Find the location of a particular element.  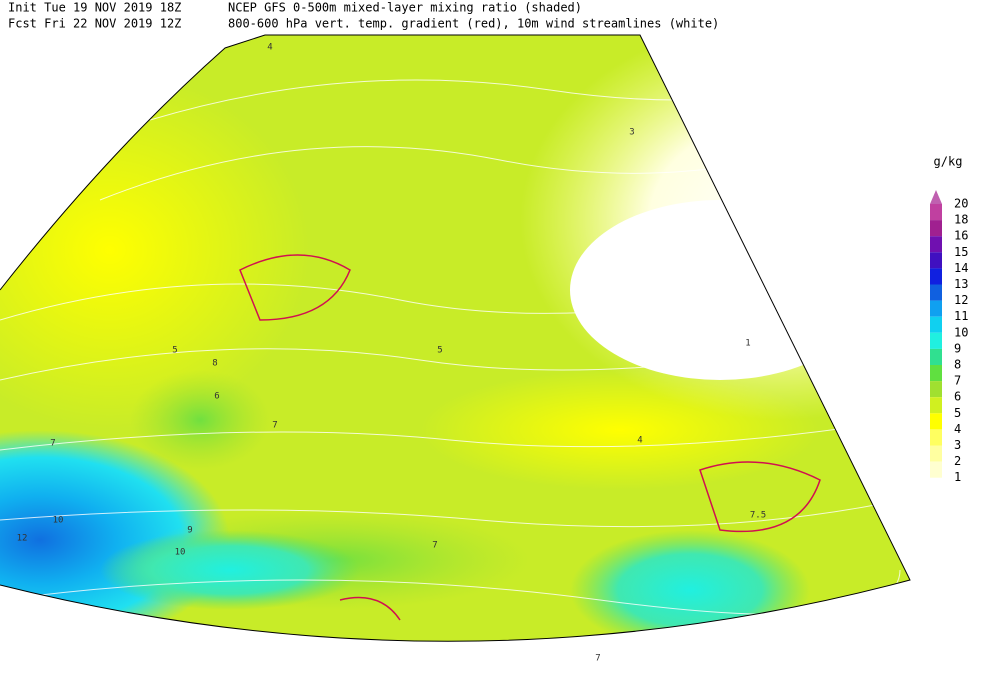

contour-label: 8 is located at coordinates (214, 364).